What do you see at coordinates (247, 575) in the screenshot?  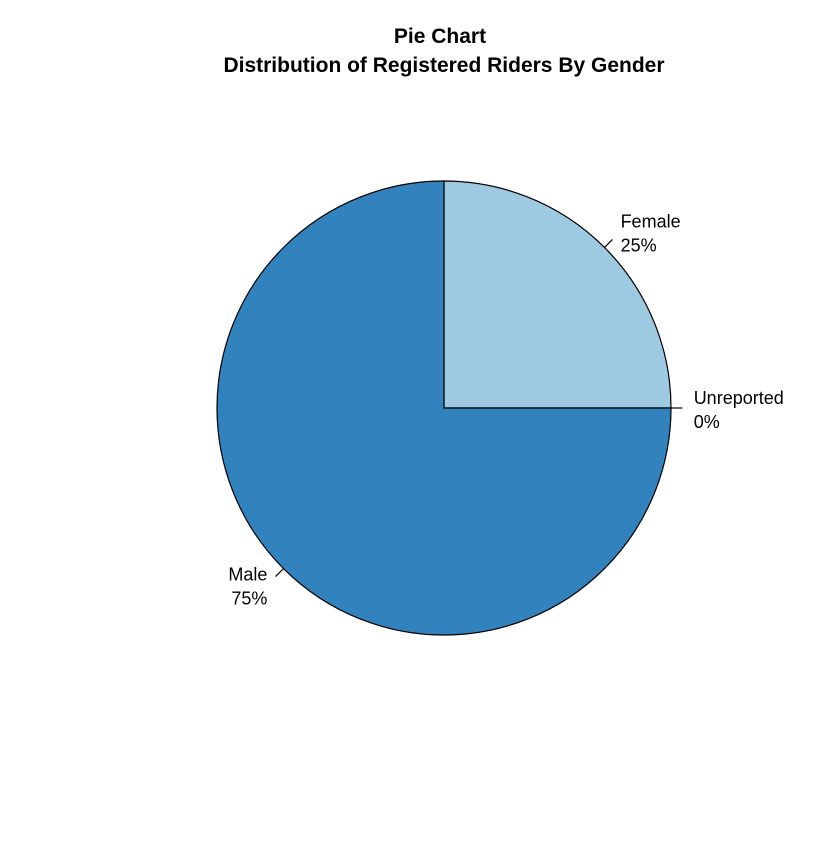 I see `slice-label-male: Male` at bounding box center [247, 575].